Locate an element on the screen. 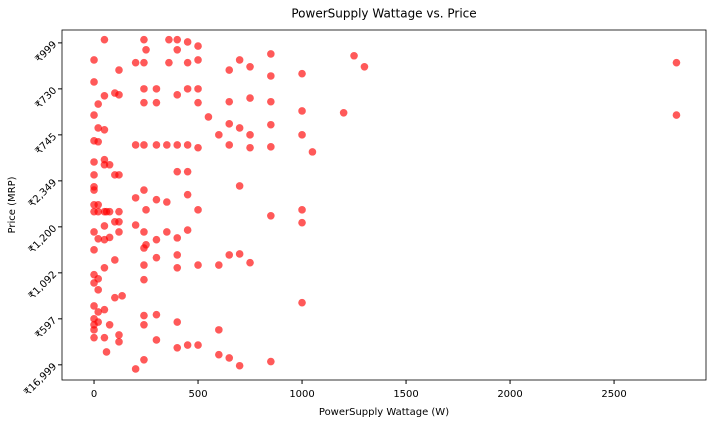 The image size is (712, 424). chart-title: PowerSupply Wattage vs. Price is located at coordinates (383, 14).